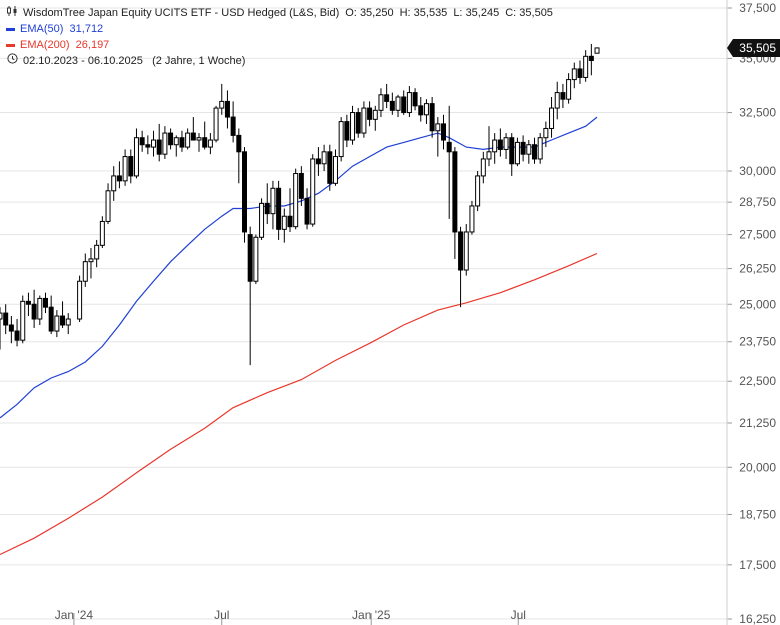 The height and width of the screenshot is (625, 780). What do you see at coordinates (12, 61) in the screenshot?
I see `clock-icon` at bounding box center [12, 61].